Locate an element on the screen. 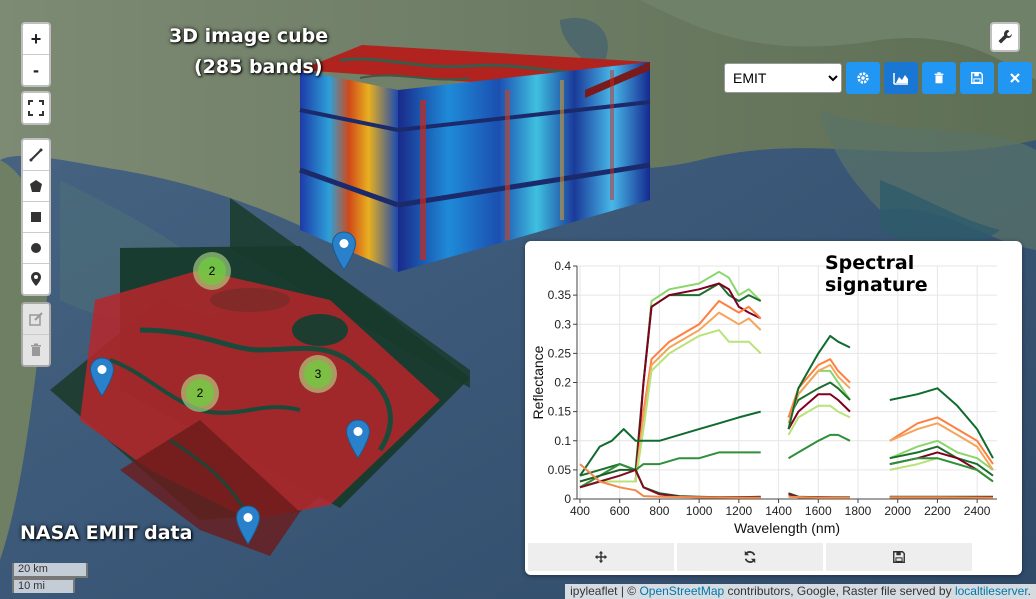  x-tick-label: 1800 is located at coordinates (858, 511).